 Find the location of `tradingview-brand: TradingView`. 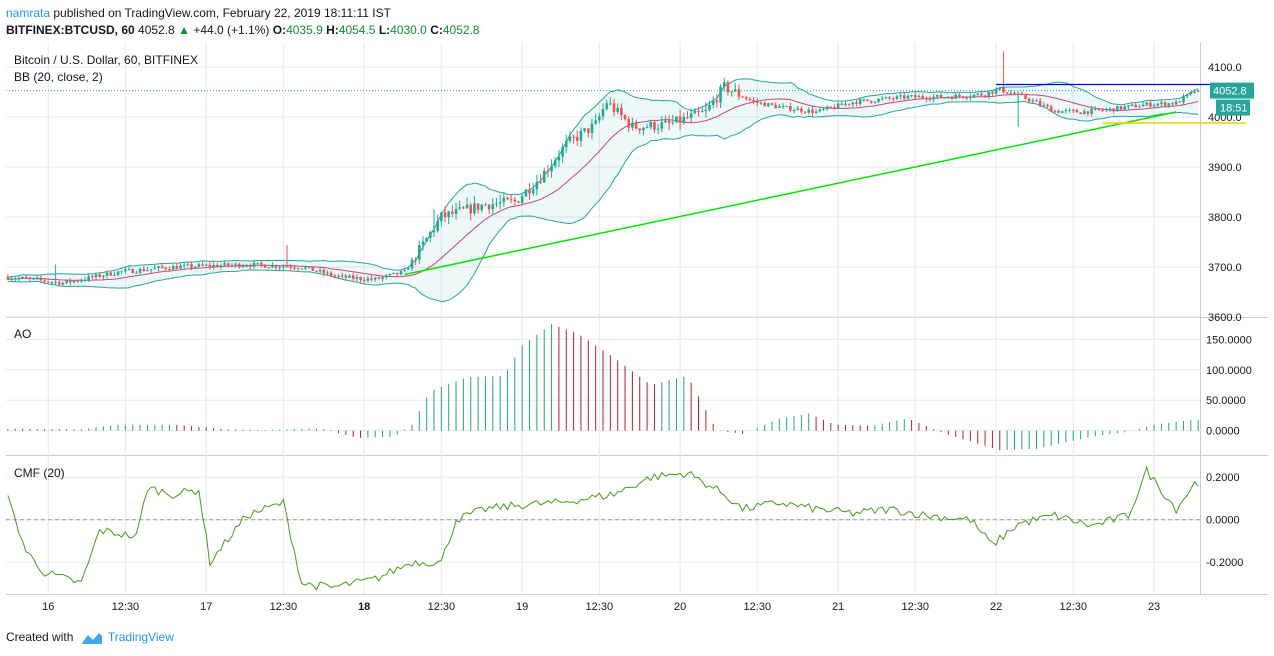

tradingview-brand: TradingView is located at coordinates (140, 637).